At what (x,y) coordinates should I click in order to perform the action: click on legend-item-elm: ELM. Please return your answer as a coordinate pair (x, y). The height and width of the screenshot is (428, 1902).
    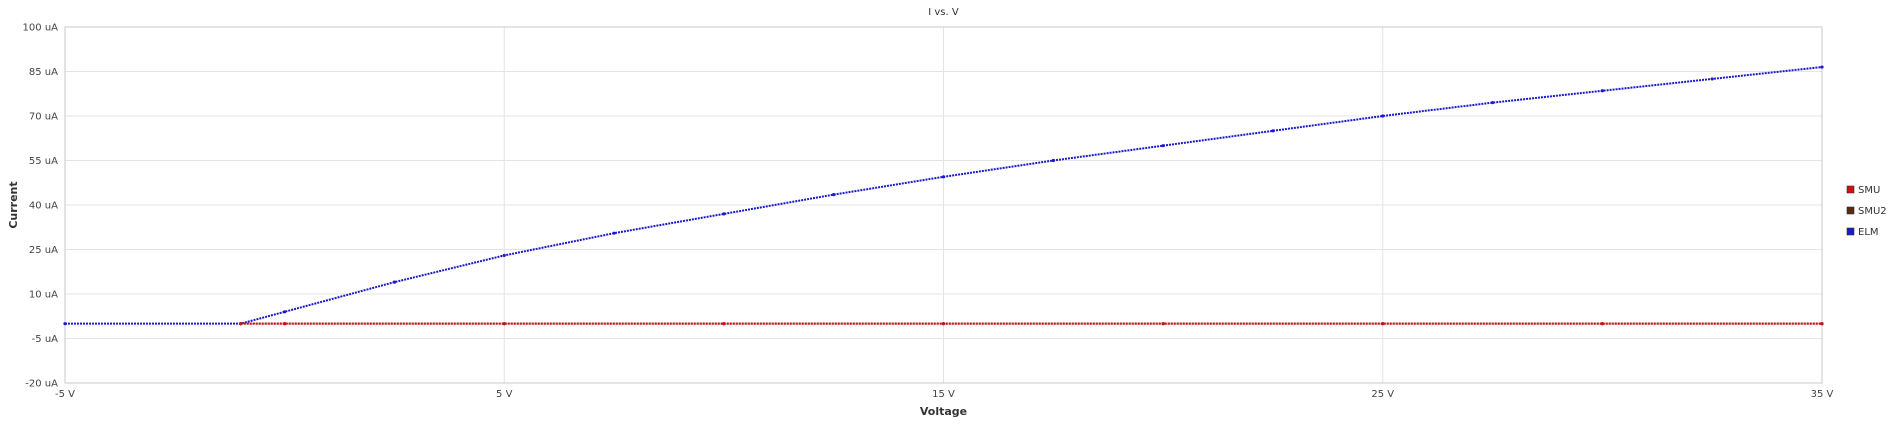
    Looking at the image, I should click on (1862, 232).